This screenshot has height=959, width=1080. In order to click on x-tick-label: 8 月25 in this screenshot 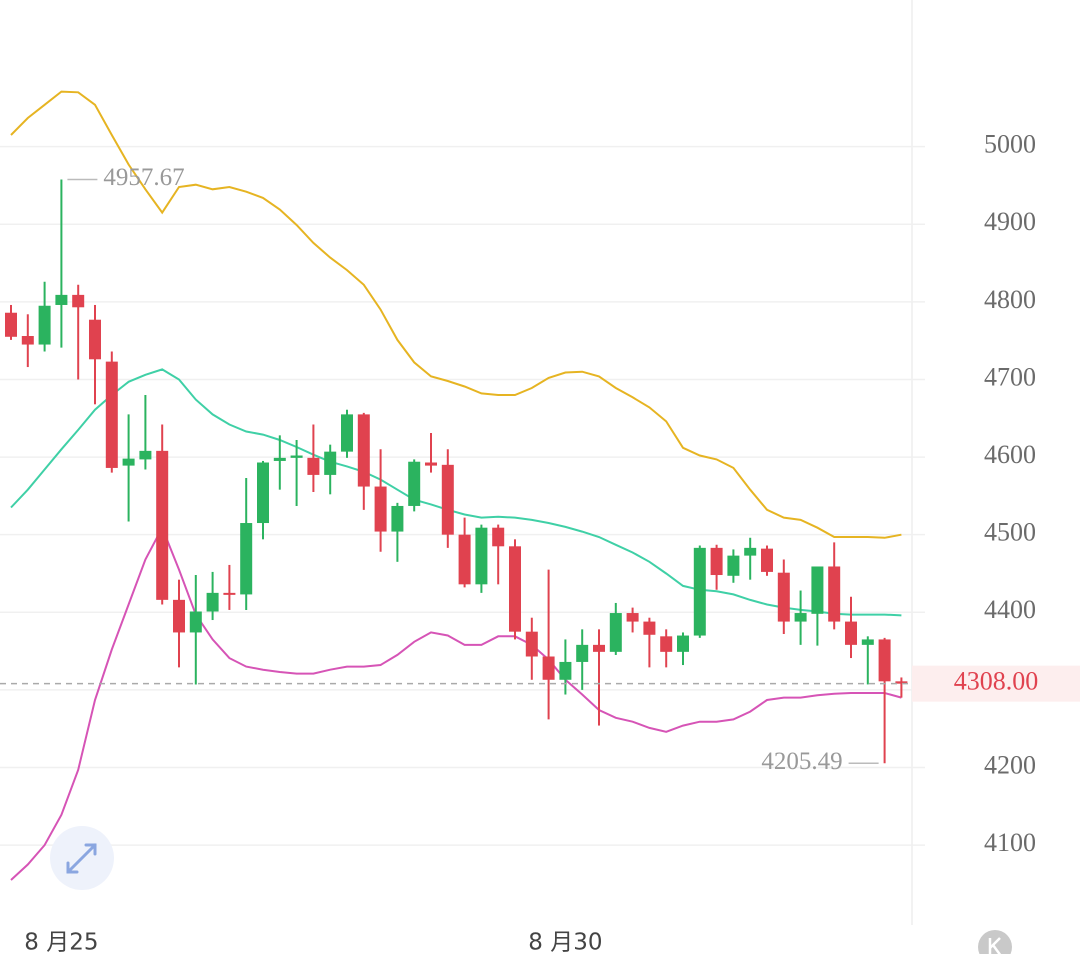, I will do `click(61, 942)`.